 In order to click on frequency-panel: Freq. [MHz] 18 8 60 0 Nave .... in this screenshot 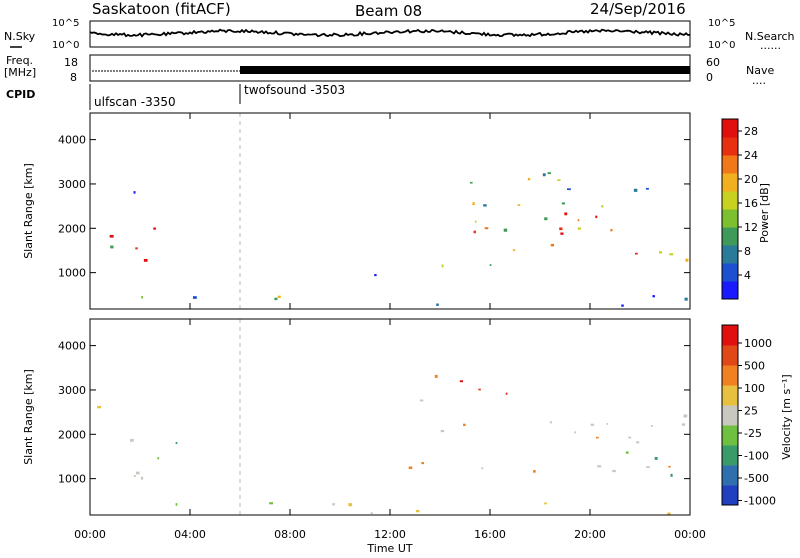, I will do `click(389, 70)`.